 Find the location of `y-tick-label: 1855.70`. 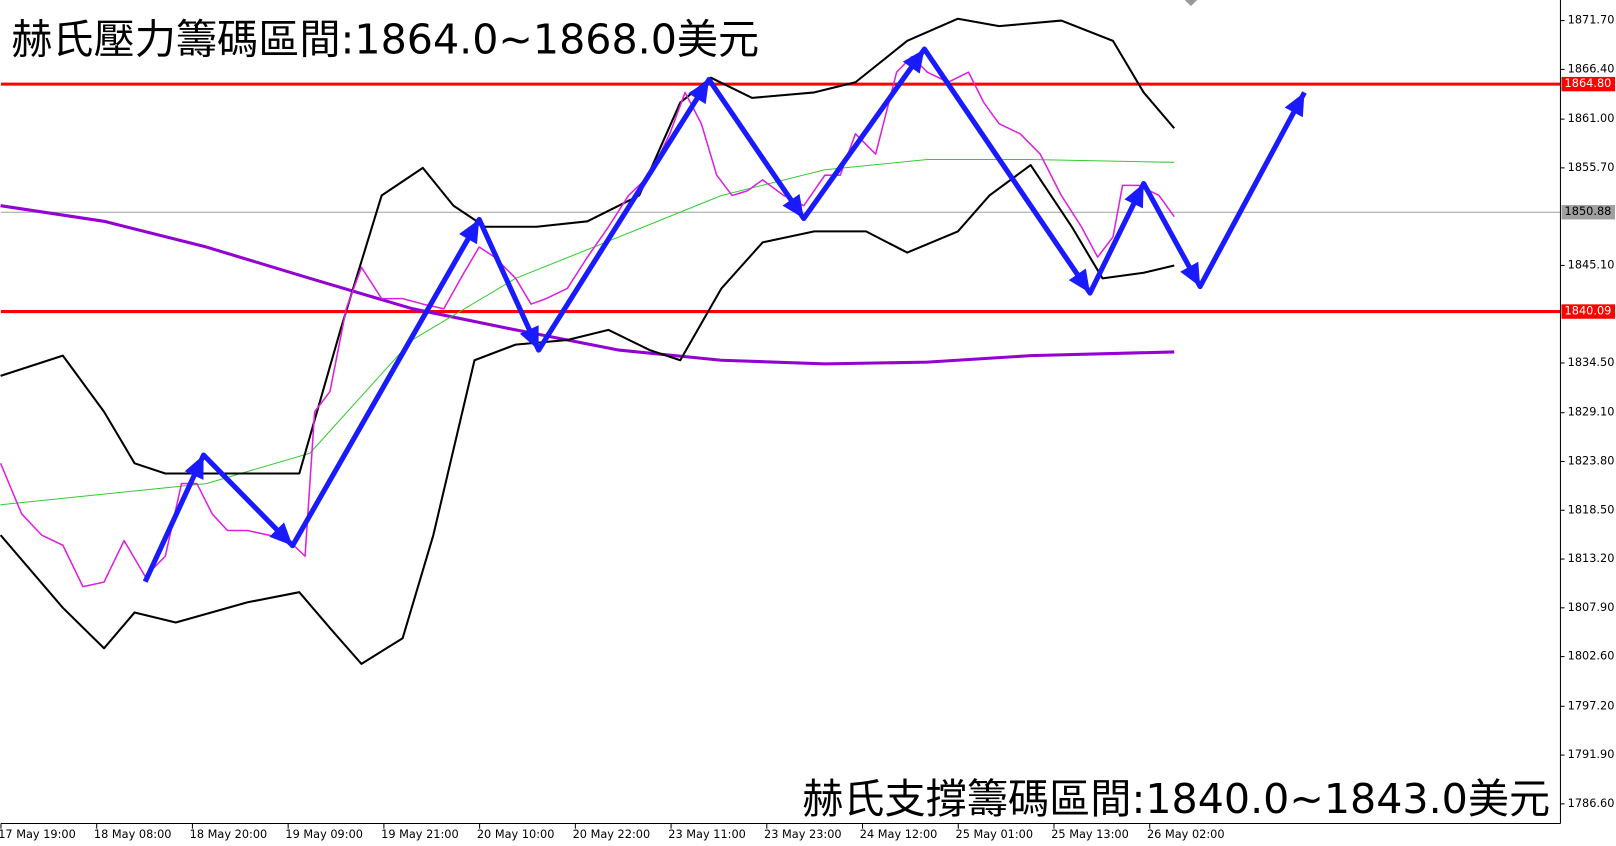

y-tick-label: 1855.70 is located at coordinates (1591, 167).